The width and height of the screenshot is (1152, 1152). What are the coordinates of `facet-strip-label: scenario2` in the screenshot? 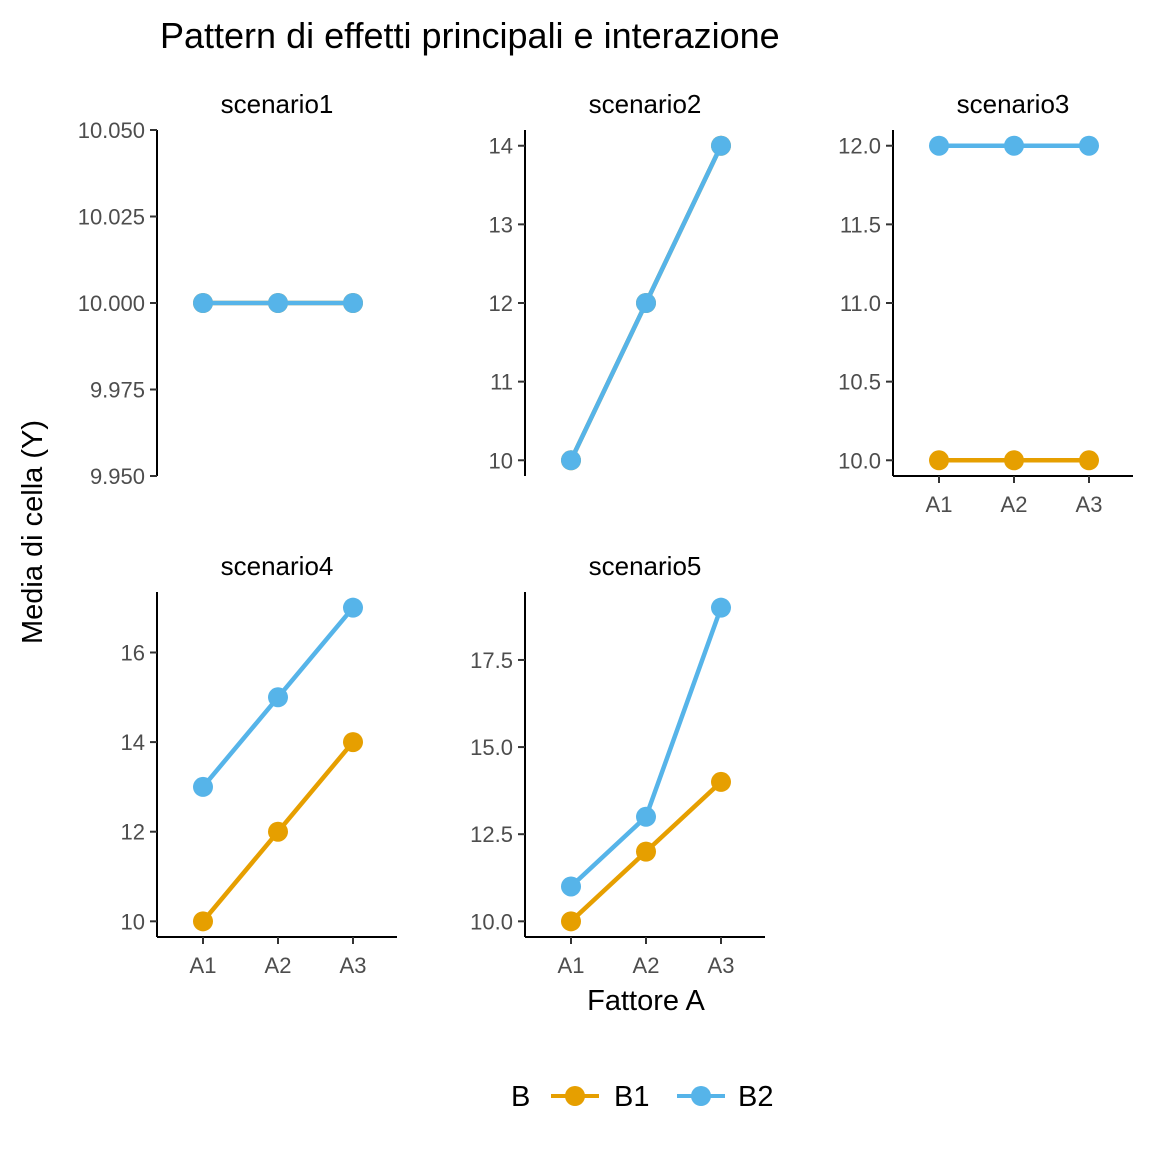 It's located at (645, 104).